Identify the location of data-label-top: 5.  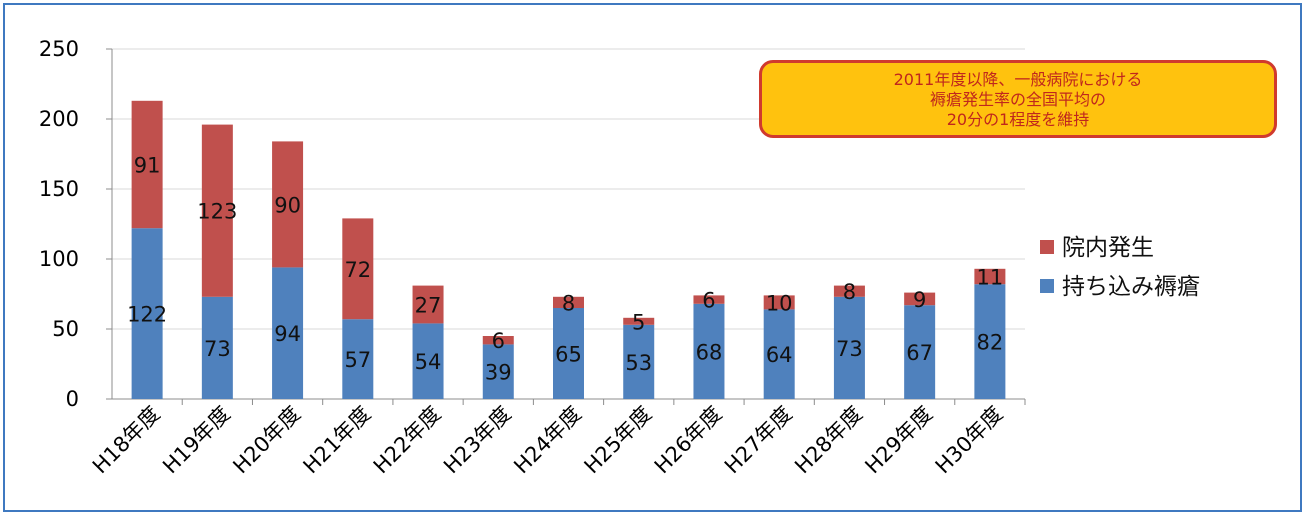
(638, 322).